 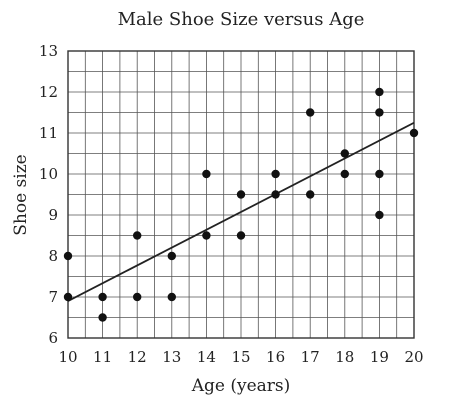 I want to click on x-tick-labels: 10 11 12 13 14 15 16 17 18 19 20, so click(x=240, y=357).